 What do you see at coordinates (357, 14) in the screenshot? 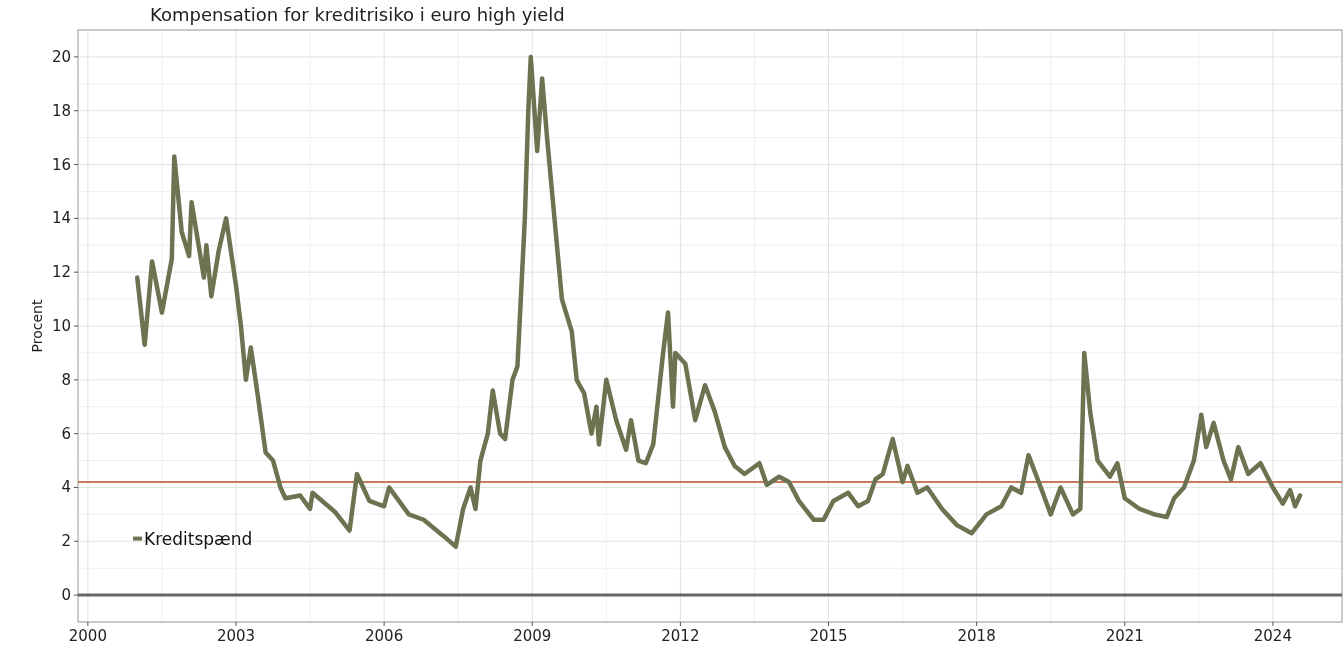
I see `chart-title: Kompensation for kreditrisiko i euro high yield` at bounding box center [357, 14].